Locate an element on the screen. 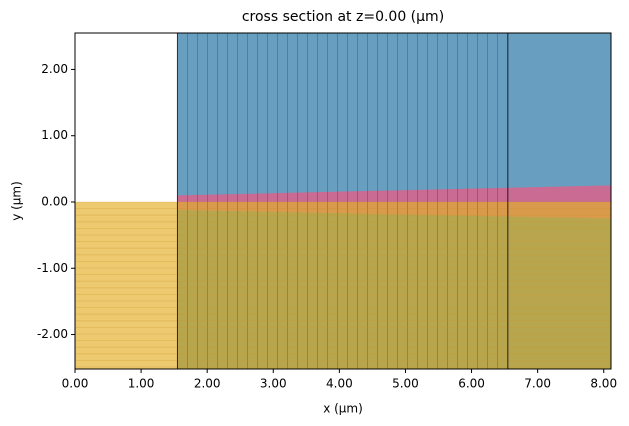  x-tick-label: 6.00 is located at coordinates (471, 384).